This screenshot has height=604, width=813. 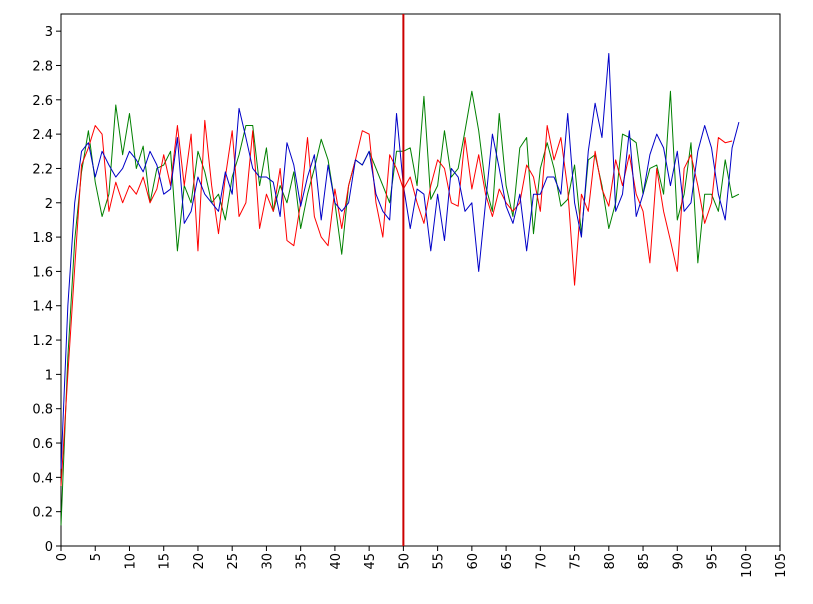 What do you see at coordinates (96, 557) in the screenshot?
I see `x-tick-label: 5` at bounding box center [96, 557].